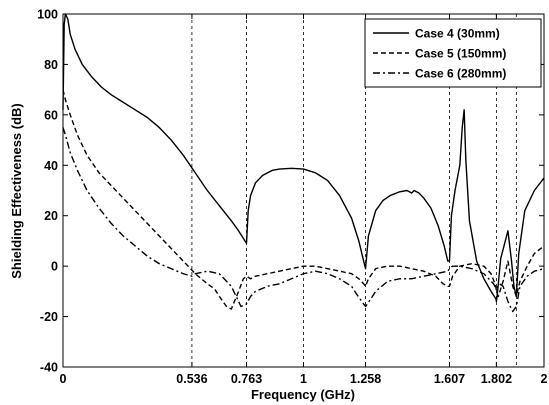  Describe the element at coordinates (365, 379) in the screenshot. I see `x-tick-label: 1.258` at that location.